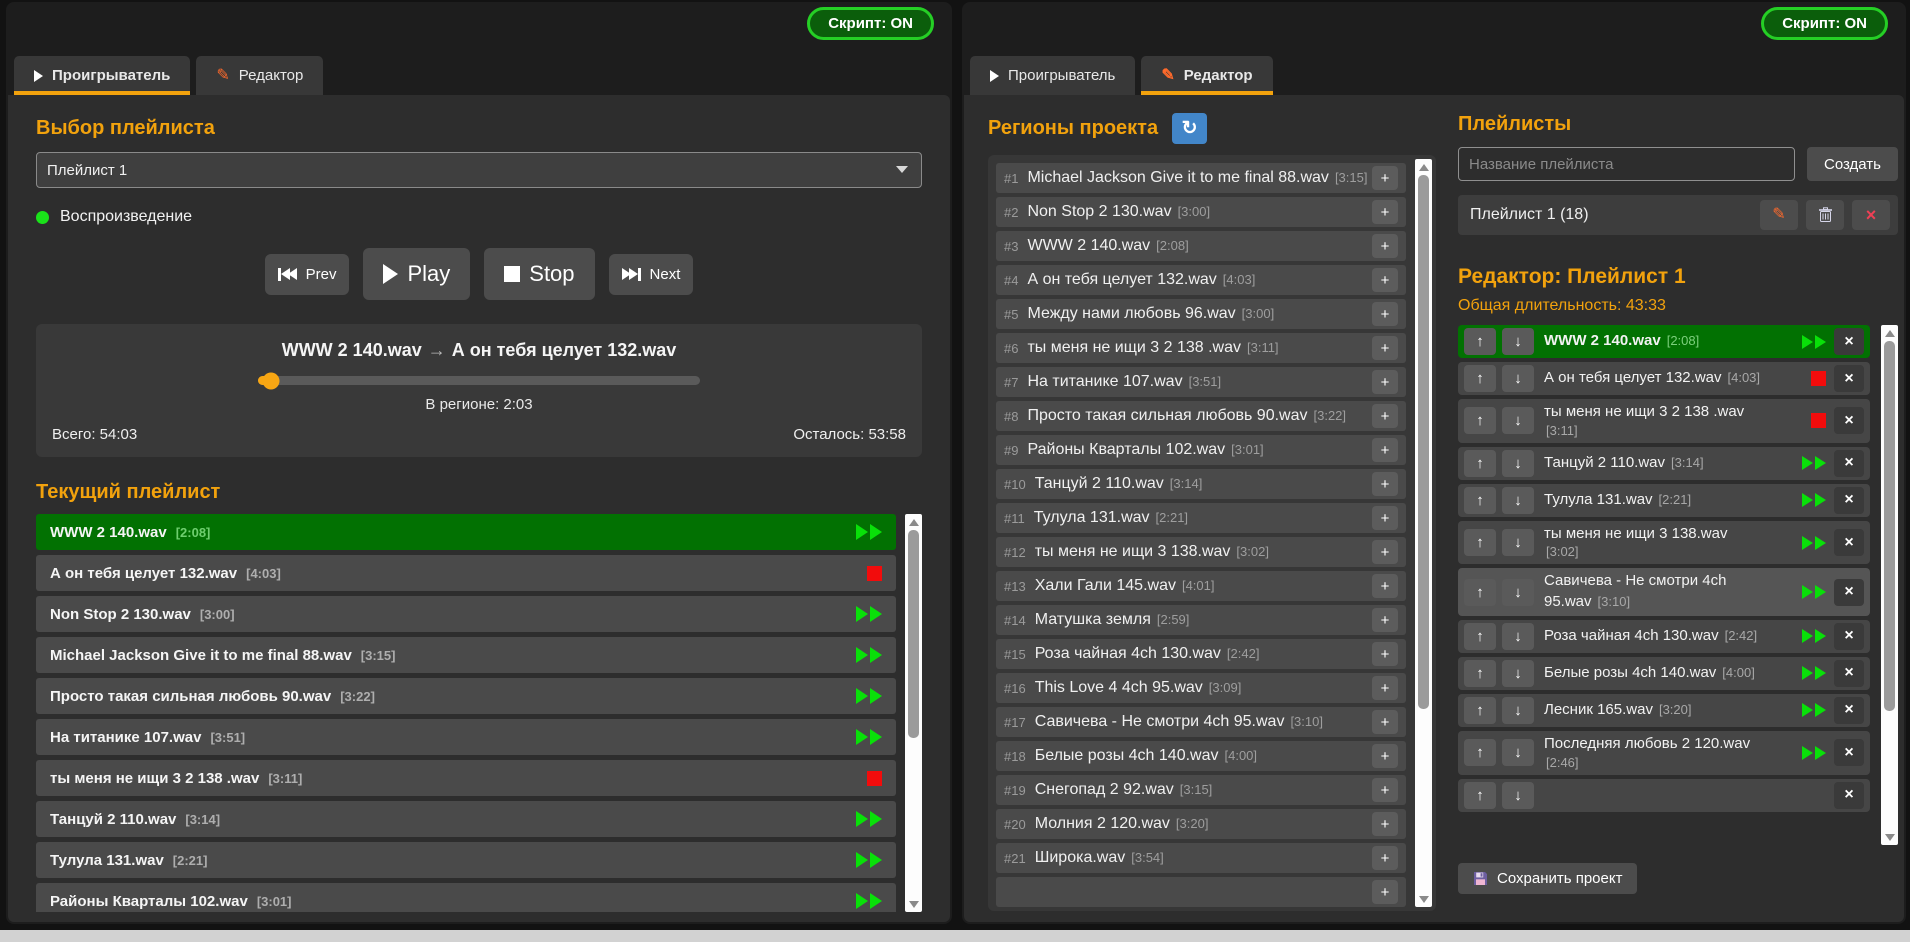 This screenshot has width=1910, height=942. Describe the element at coordinates (1548, 878) in the screenshot. I see `save-project-button: Сохранить проект` at that location.